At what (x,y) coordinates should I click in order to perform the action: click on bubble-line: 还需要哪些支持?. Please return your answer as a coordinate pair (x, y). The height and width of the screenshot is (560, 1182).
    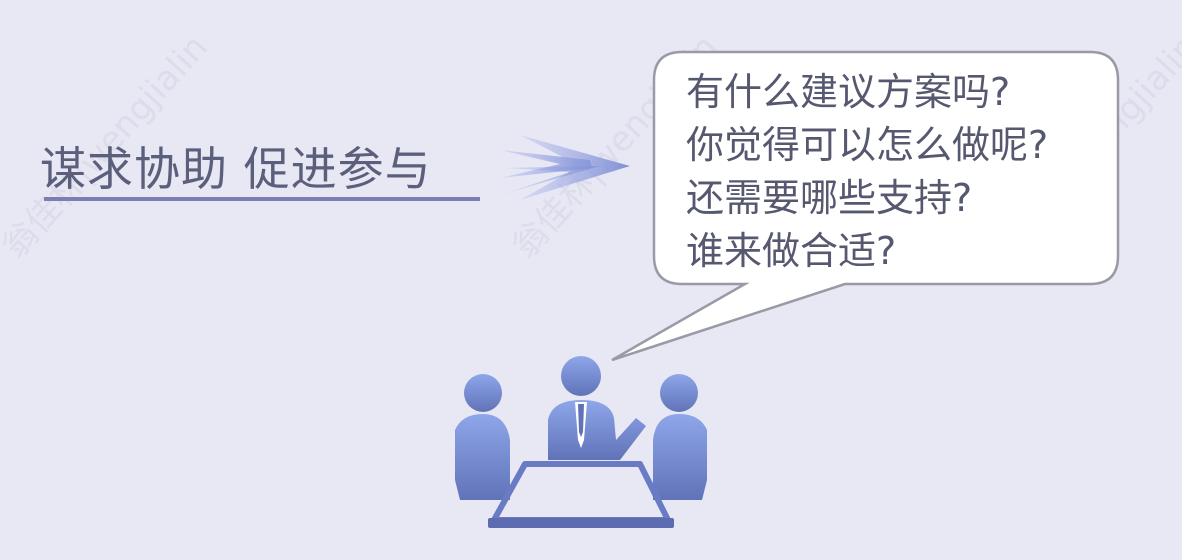
    Looking at the image, I should click on (829, 198).